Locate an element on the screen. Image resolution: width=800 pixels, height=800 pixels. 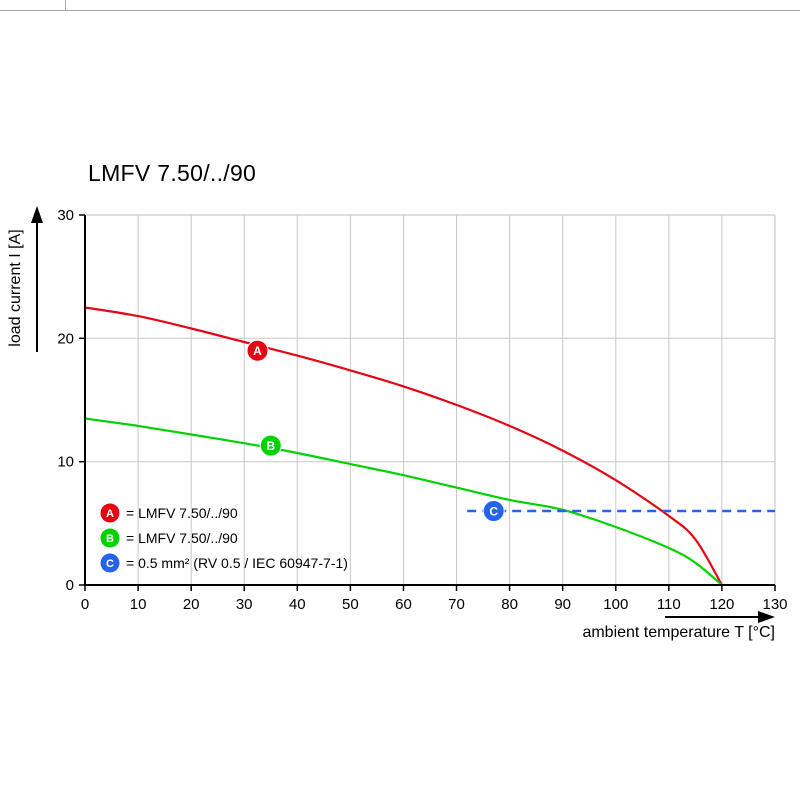
legend-label: = 0.5 mm² (RV 0.5 / IEC 60947-7-1) is located at coordinates (237, 563).